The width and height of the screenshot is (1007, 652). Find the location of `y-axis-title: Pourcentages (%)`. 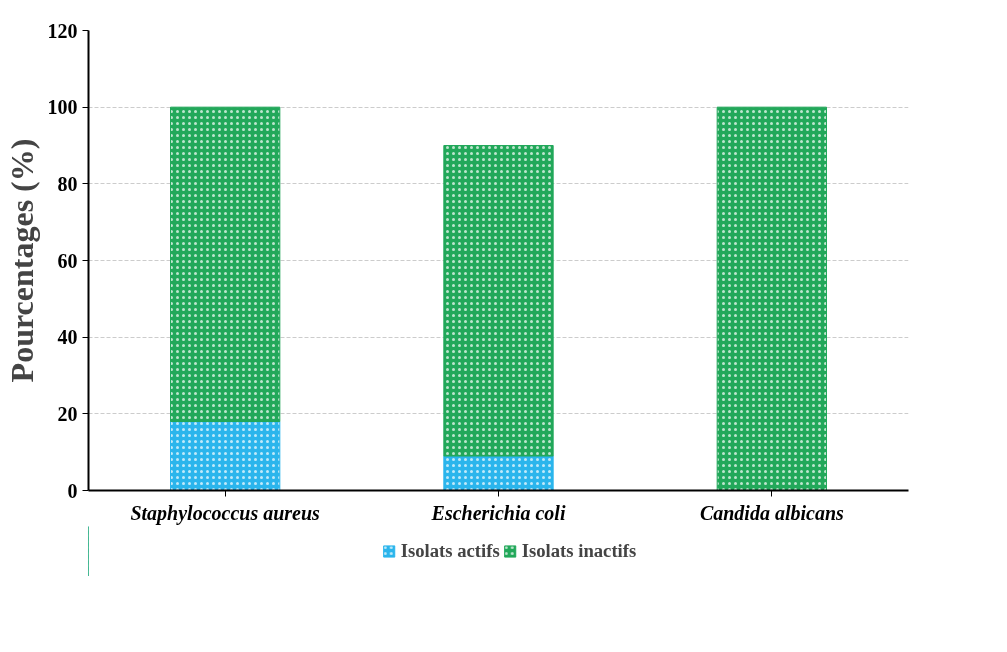

y-axis-title: Pourcentages (%) is located at coordinates (21, 260).